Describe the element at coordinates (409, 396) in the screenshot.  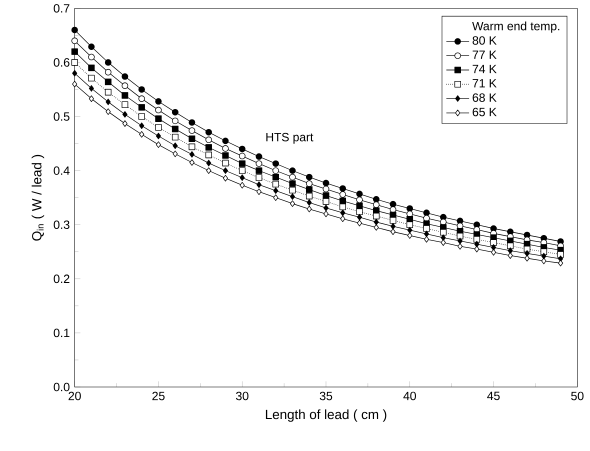
I see `x-tick-label: 40` at that location.